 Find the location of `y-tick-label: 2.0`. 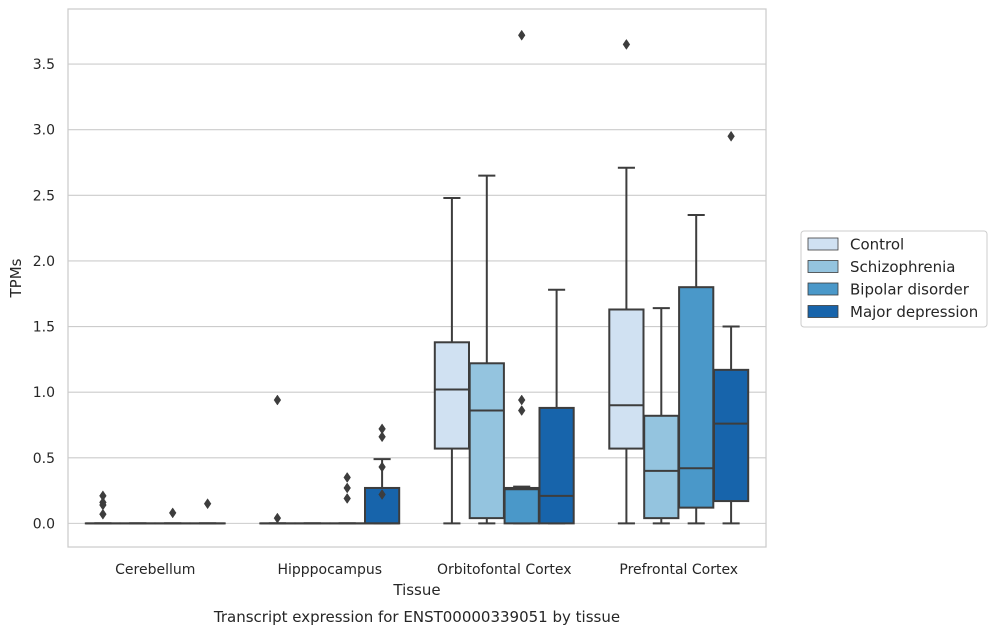

y-tick-label: 2.0 is located at coordinates (44, 262).